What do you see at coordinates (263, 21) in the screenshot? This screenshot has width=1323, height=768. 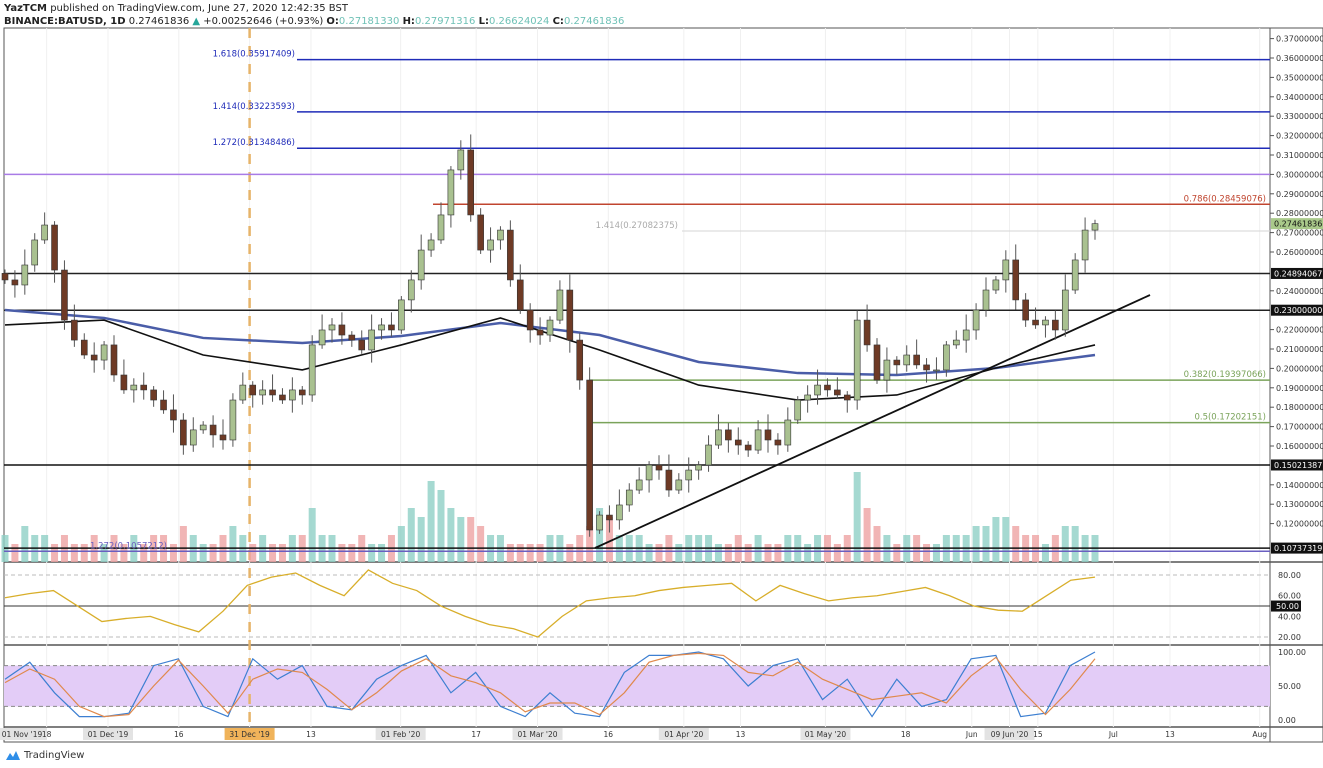 I see `price-change: +0.00252646 (+0.93%)` at bounding box center [263, 21].